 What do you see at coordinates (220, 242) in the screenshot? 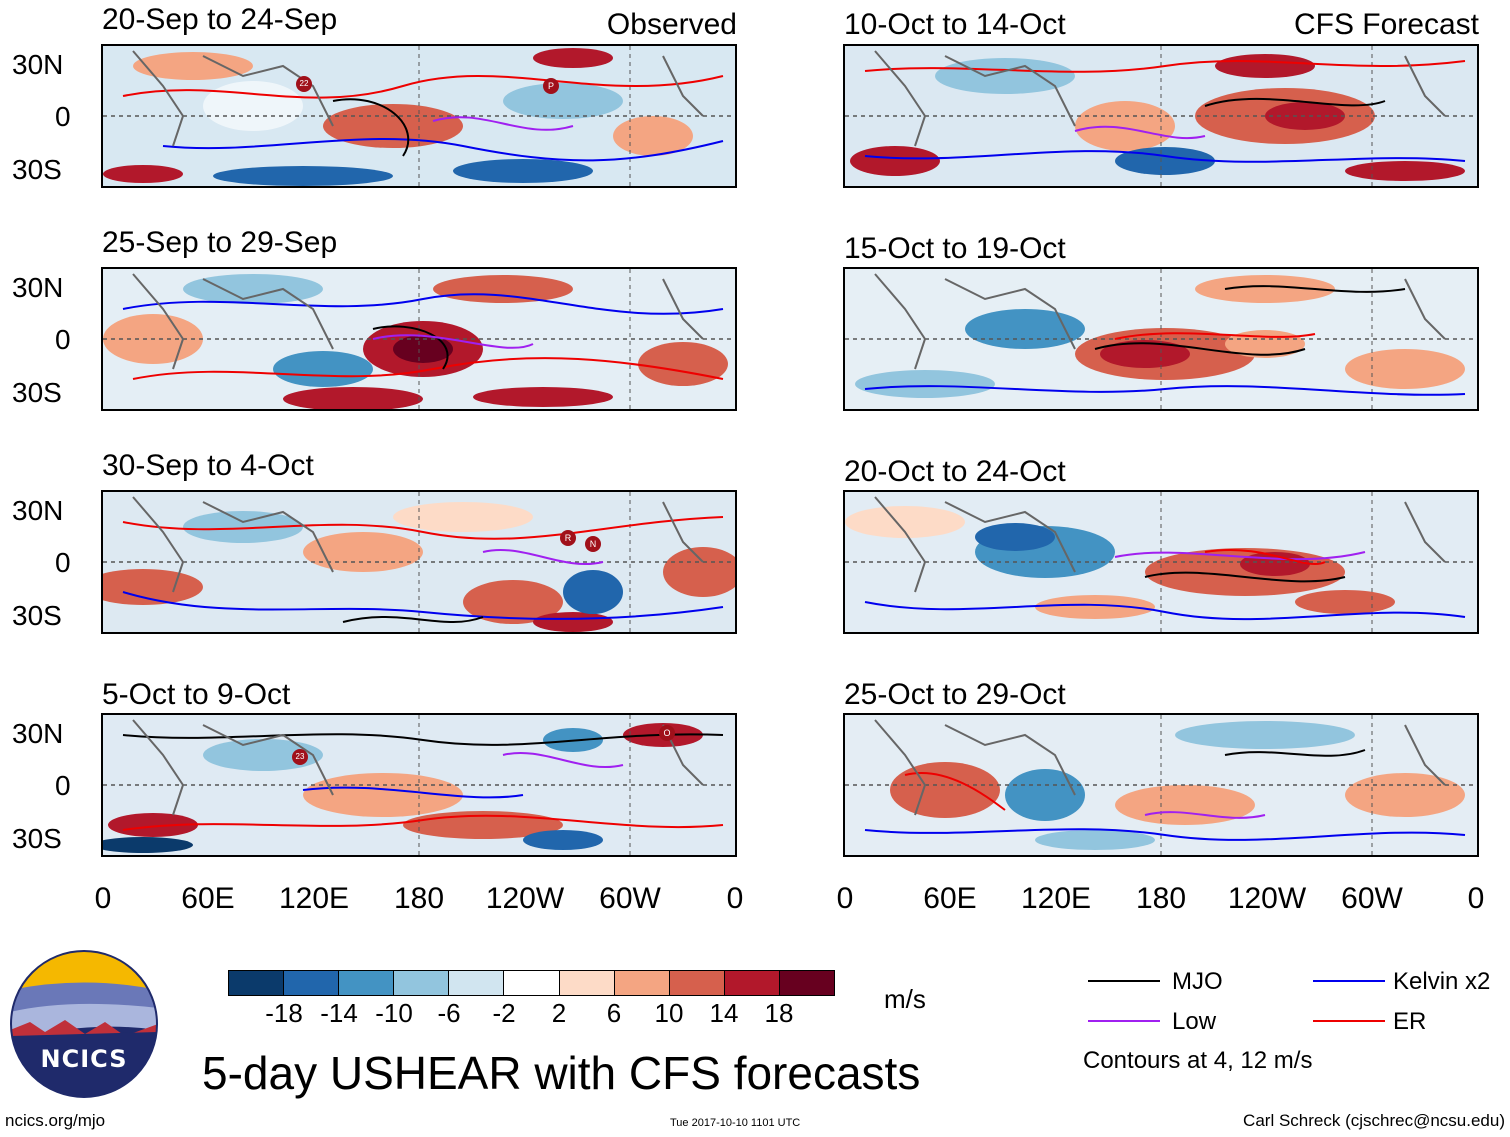
I see `panel-title-obs-2: 25-Sep to 29-Sep` at bounding box center [220, 242].